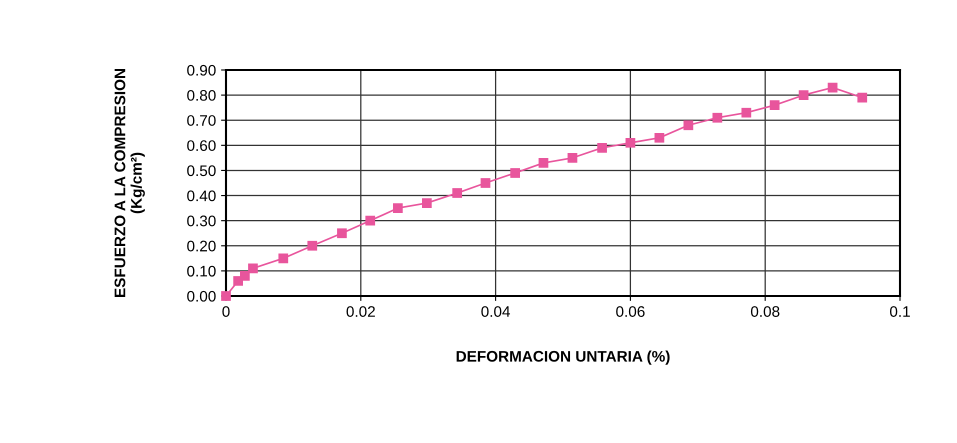 Image resolution: width=957 pixels, height=443 pixels. Describe the element at coordinates (201, 271) in the screenshot. I see `y-tick-label: 0.10` at that location.